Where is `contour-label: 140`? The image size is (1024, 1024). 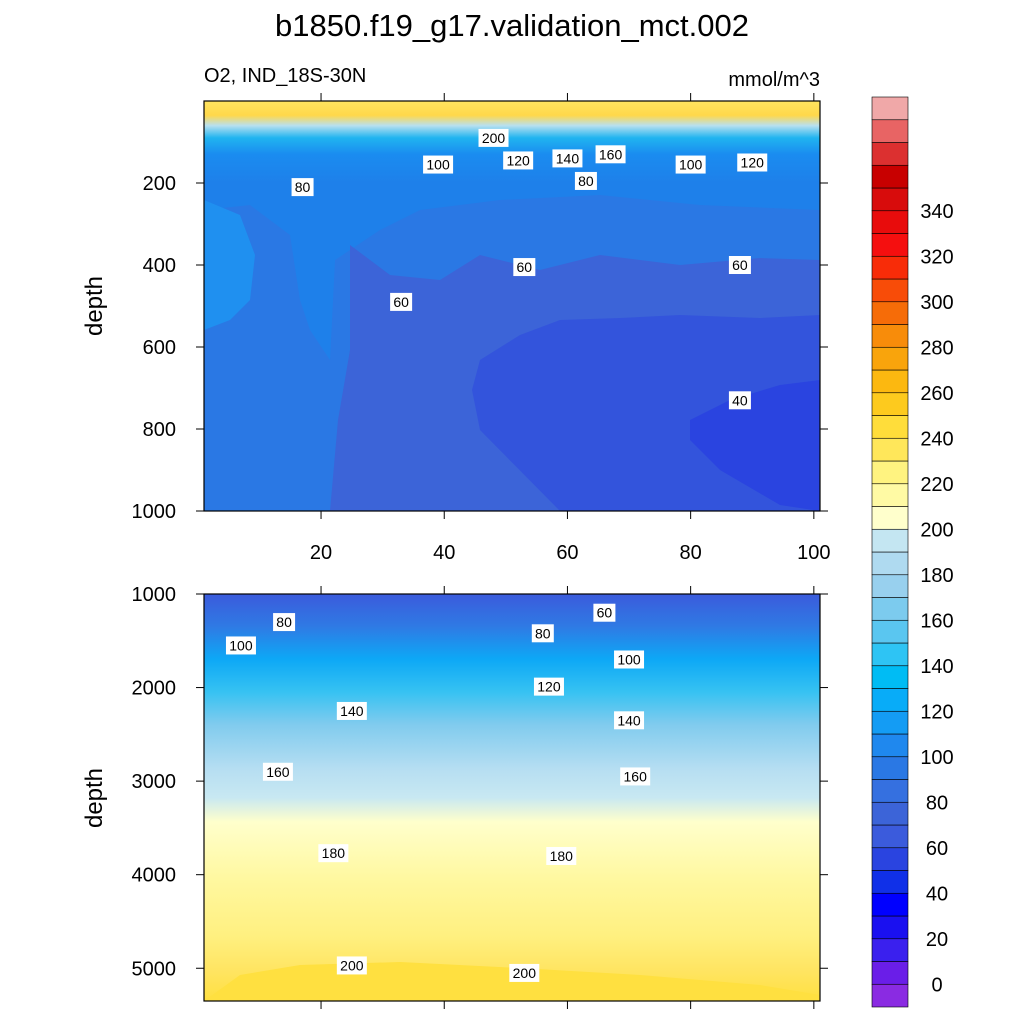
contour-label: 140 is located at coordinates (567, 158).